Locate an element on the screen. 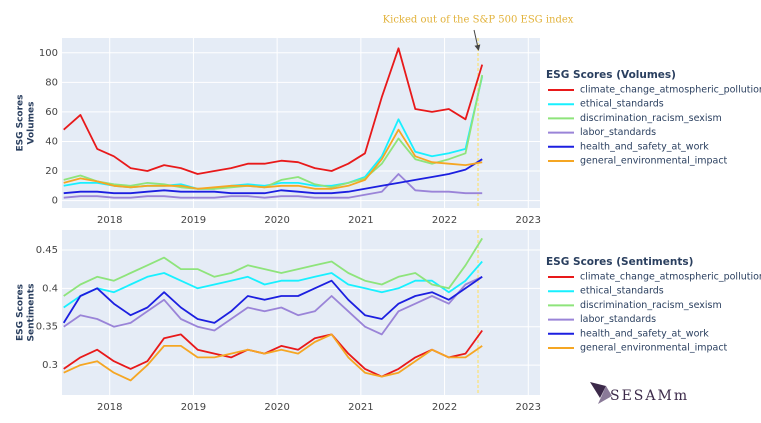 This screenshot has width=761, height=423. y-tick-label: 0.4 is located at coordinates (50, 288).